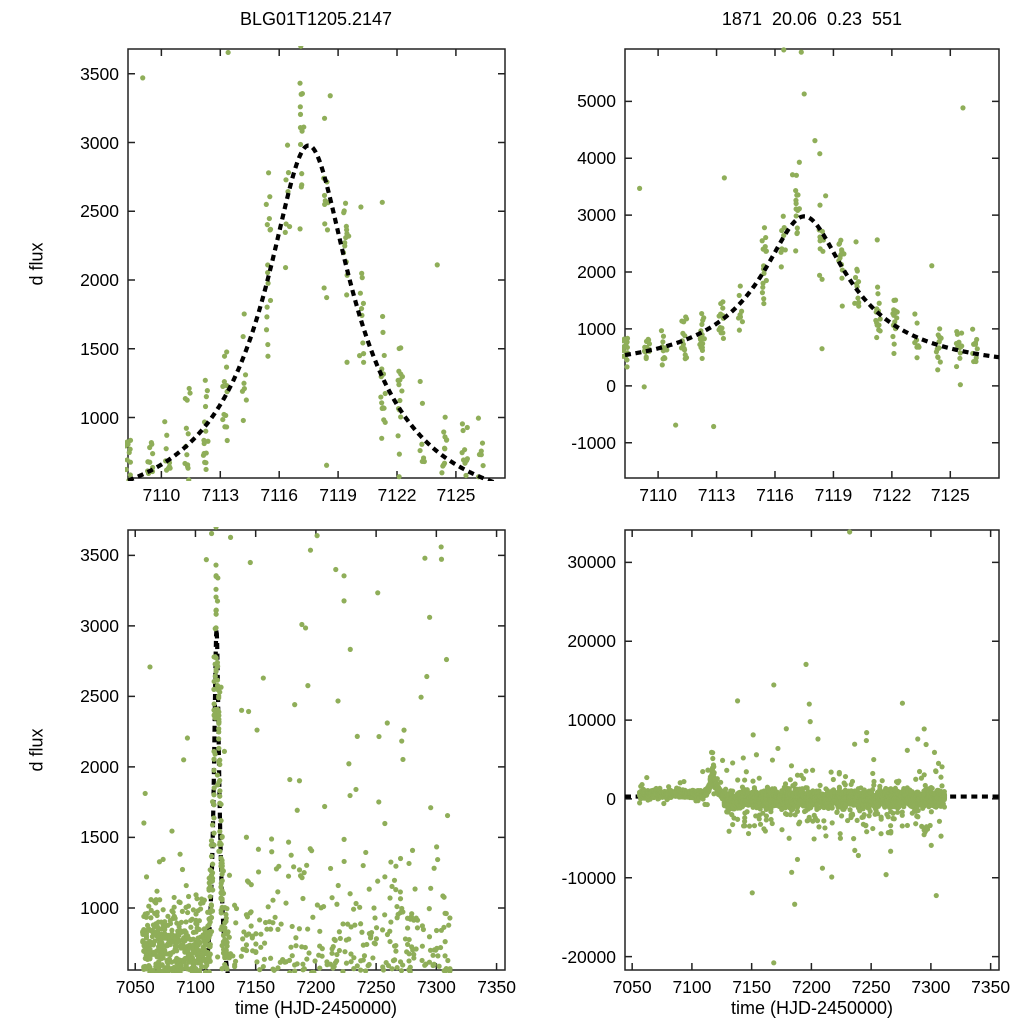 Image resolution: width=1024 pixels, height=1024 pixels. What do you see at coordinates (812, 1008) in the screenshot?
I see `x-axis-label-bottom-right: time (HJD-2450000)` at bounding box center [812, 1008].